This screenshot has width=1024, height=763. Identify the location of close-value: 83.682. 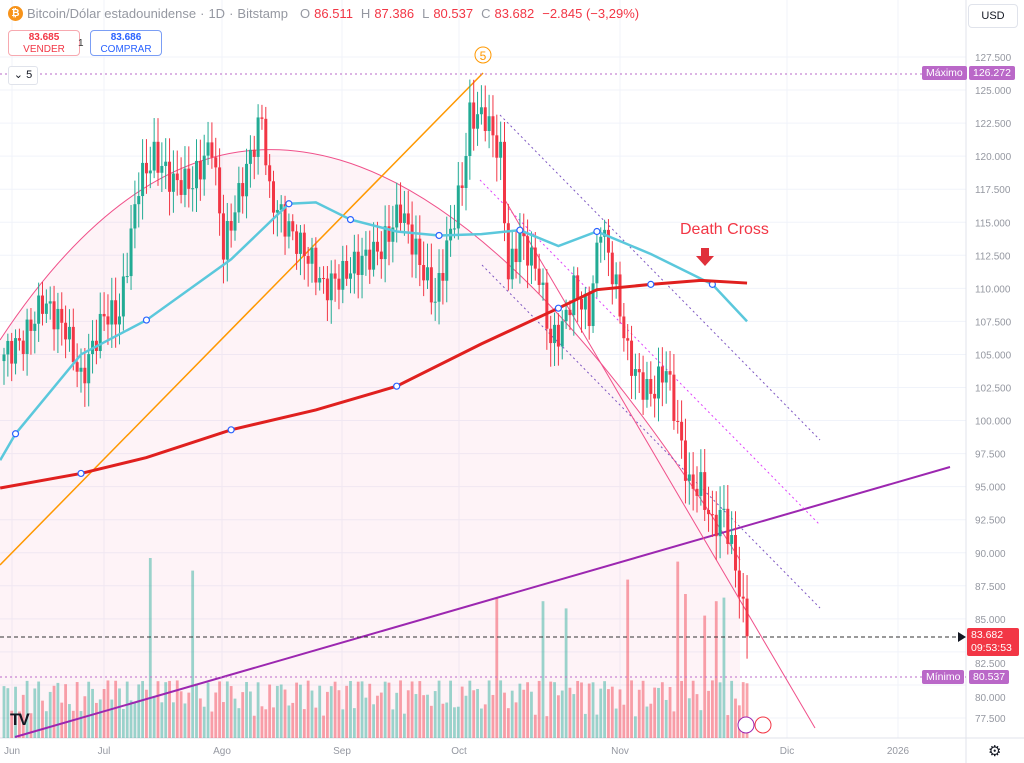
(514, 13).